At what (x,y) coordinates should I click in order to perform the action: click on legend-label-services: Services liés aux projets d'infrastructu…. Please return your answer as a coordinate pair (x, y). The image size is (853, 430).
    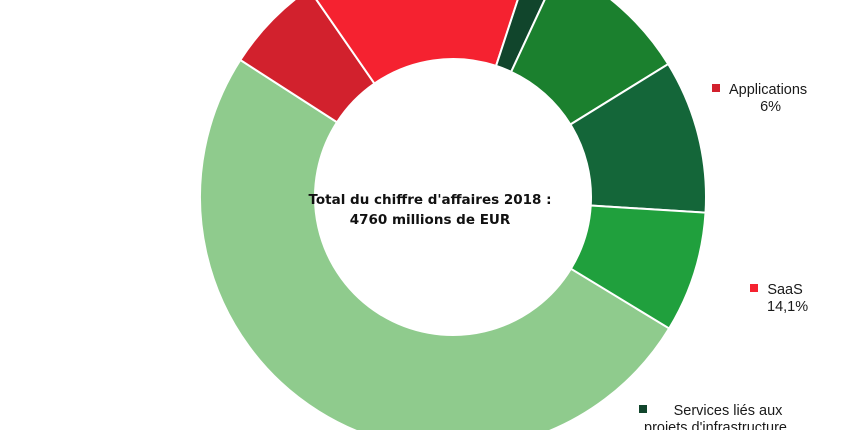
    Looking at the image, I should click on (710, 416).